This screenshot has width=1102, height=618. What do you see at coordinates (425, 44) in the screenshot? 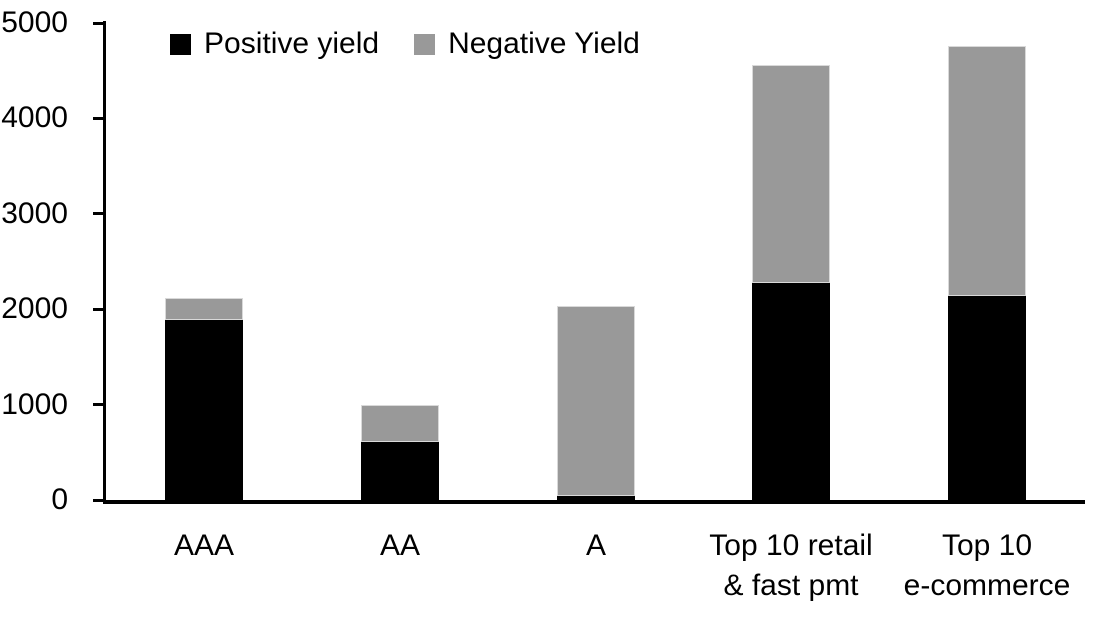
I see `negative-yield-swatch-icon` at bounding box center [425, 44].